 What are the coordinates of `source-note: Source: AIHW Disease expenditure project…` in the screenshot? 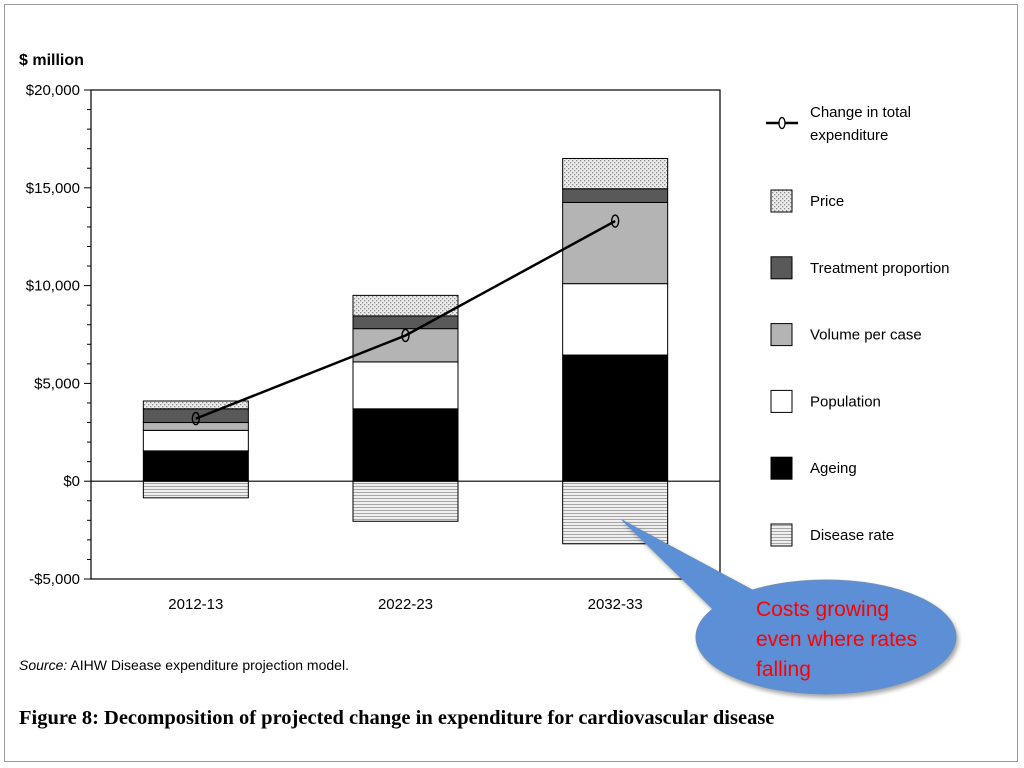 It's located at (184, 665).